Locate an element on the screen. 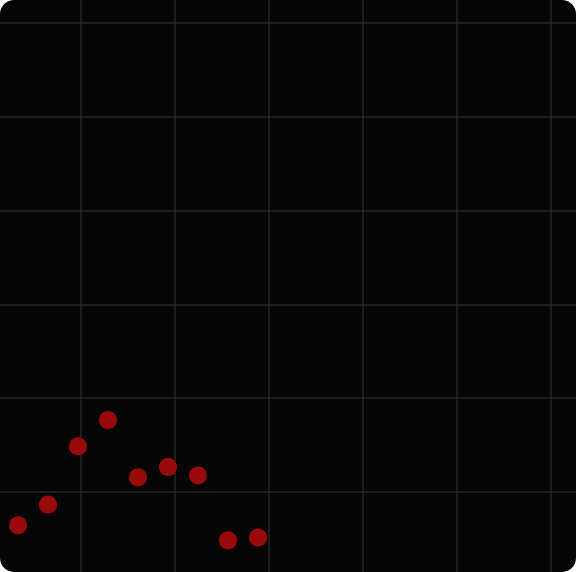 Image resolution: width=576 pixels, height=572 pixels. data-points is located at coordinates (138, 480).